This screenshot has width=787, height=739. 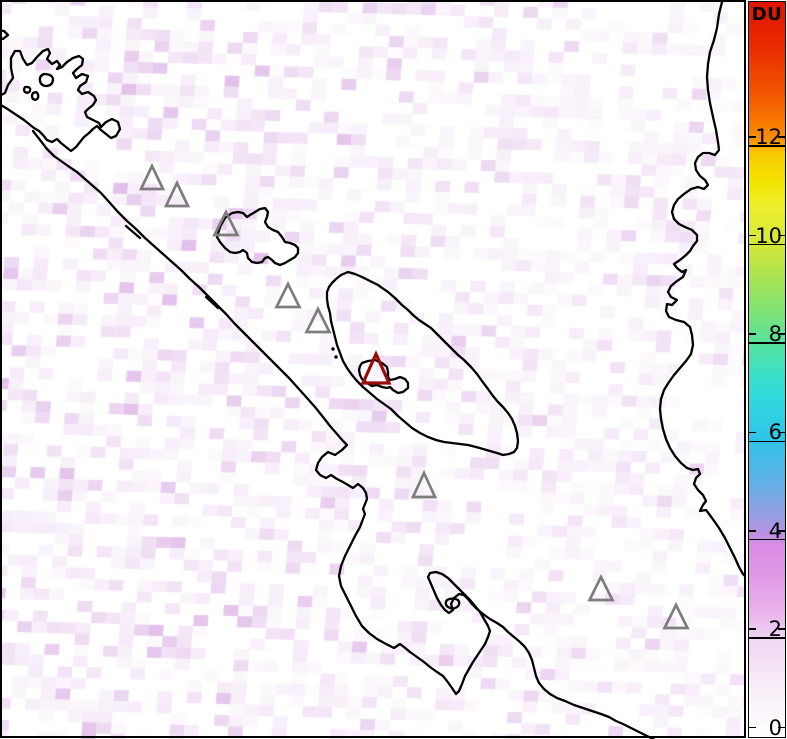 I want to click on islet-dots-group, so click(x=334, y=353).